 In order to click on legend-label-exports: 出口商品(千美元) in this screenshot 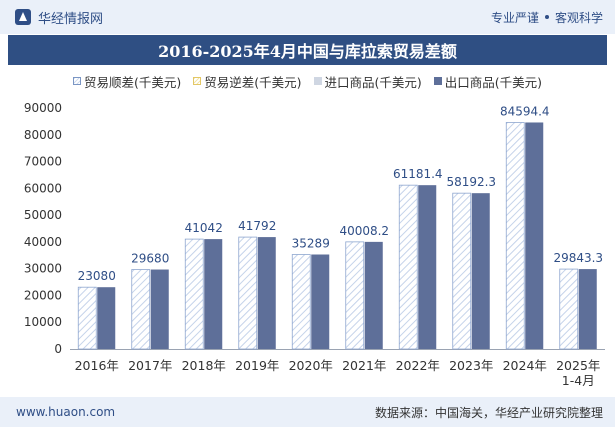, I will do `click(493, 82)`.